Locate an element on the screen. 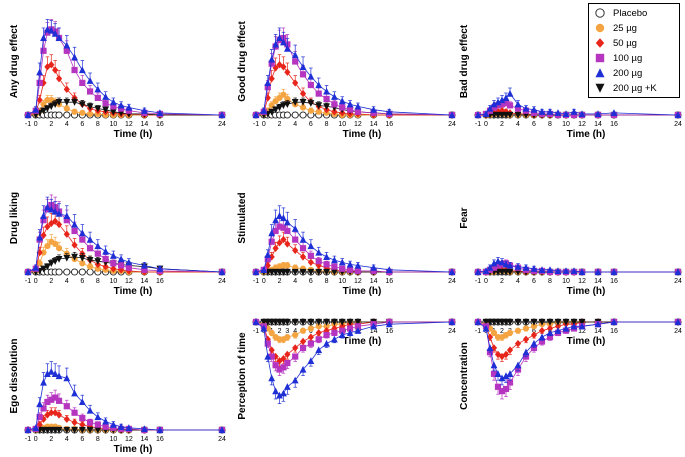  legend-marker-shape is located at coordinates (600, 13).